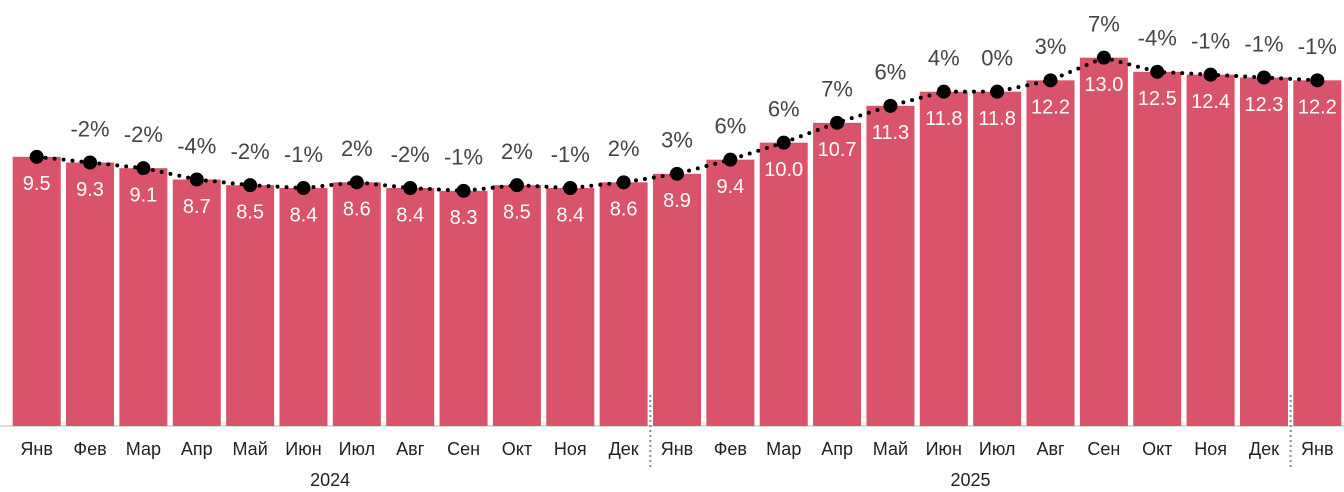  I want to click on x-tick-label: Дек, so click(1264, 449).